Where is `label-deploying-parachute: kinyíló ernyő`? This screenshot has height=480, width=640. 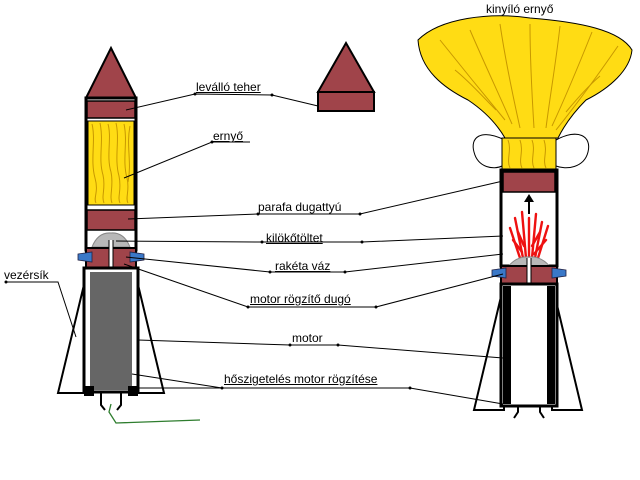 label-deploying-parachute: kinyíló ernyő is located at coordinates (520, 9).